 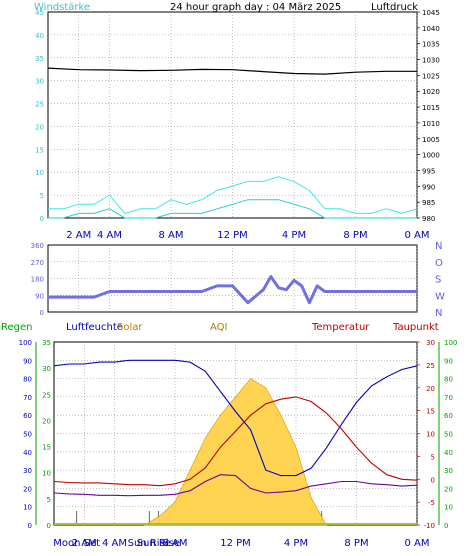 I want to click on pressure-tick-label: 1000, so click(x=431, y=156).